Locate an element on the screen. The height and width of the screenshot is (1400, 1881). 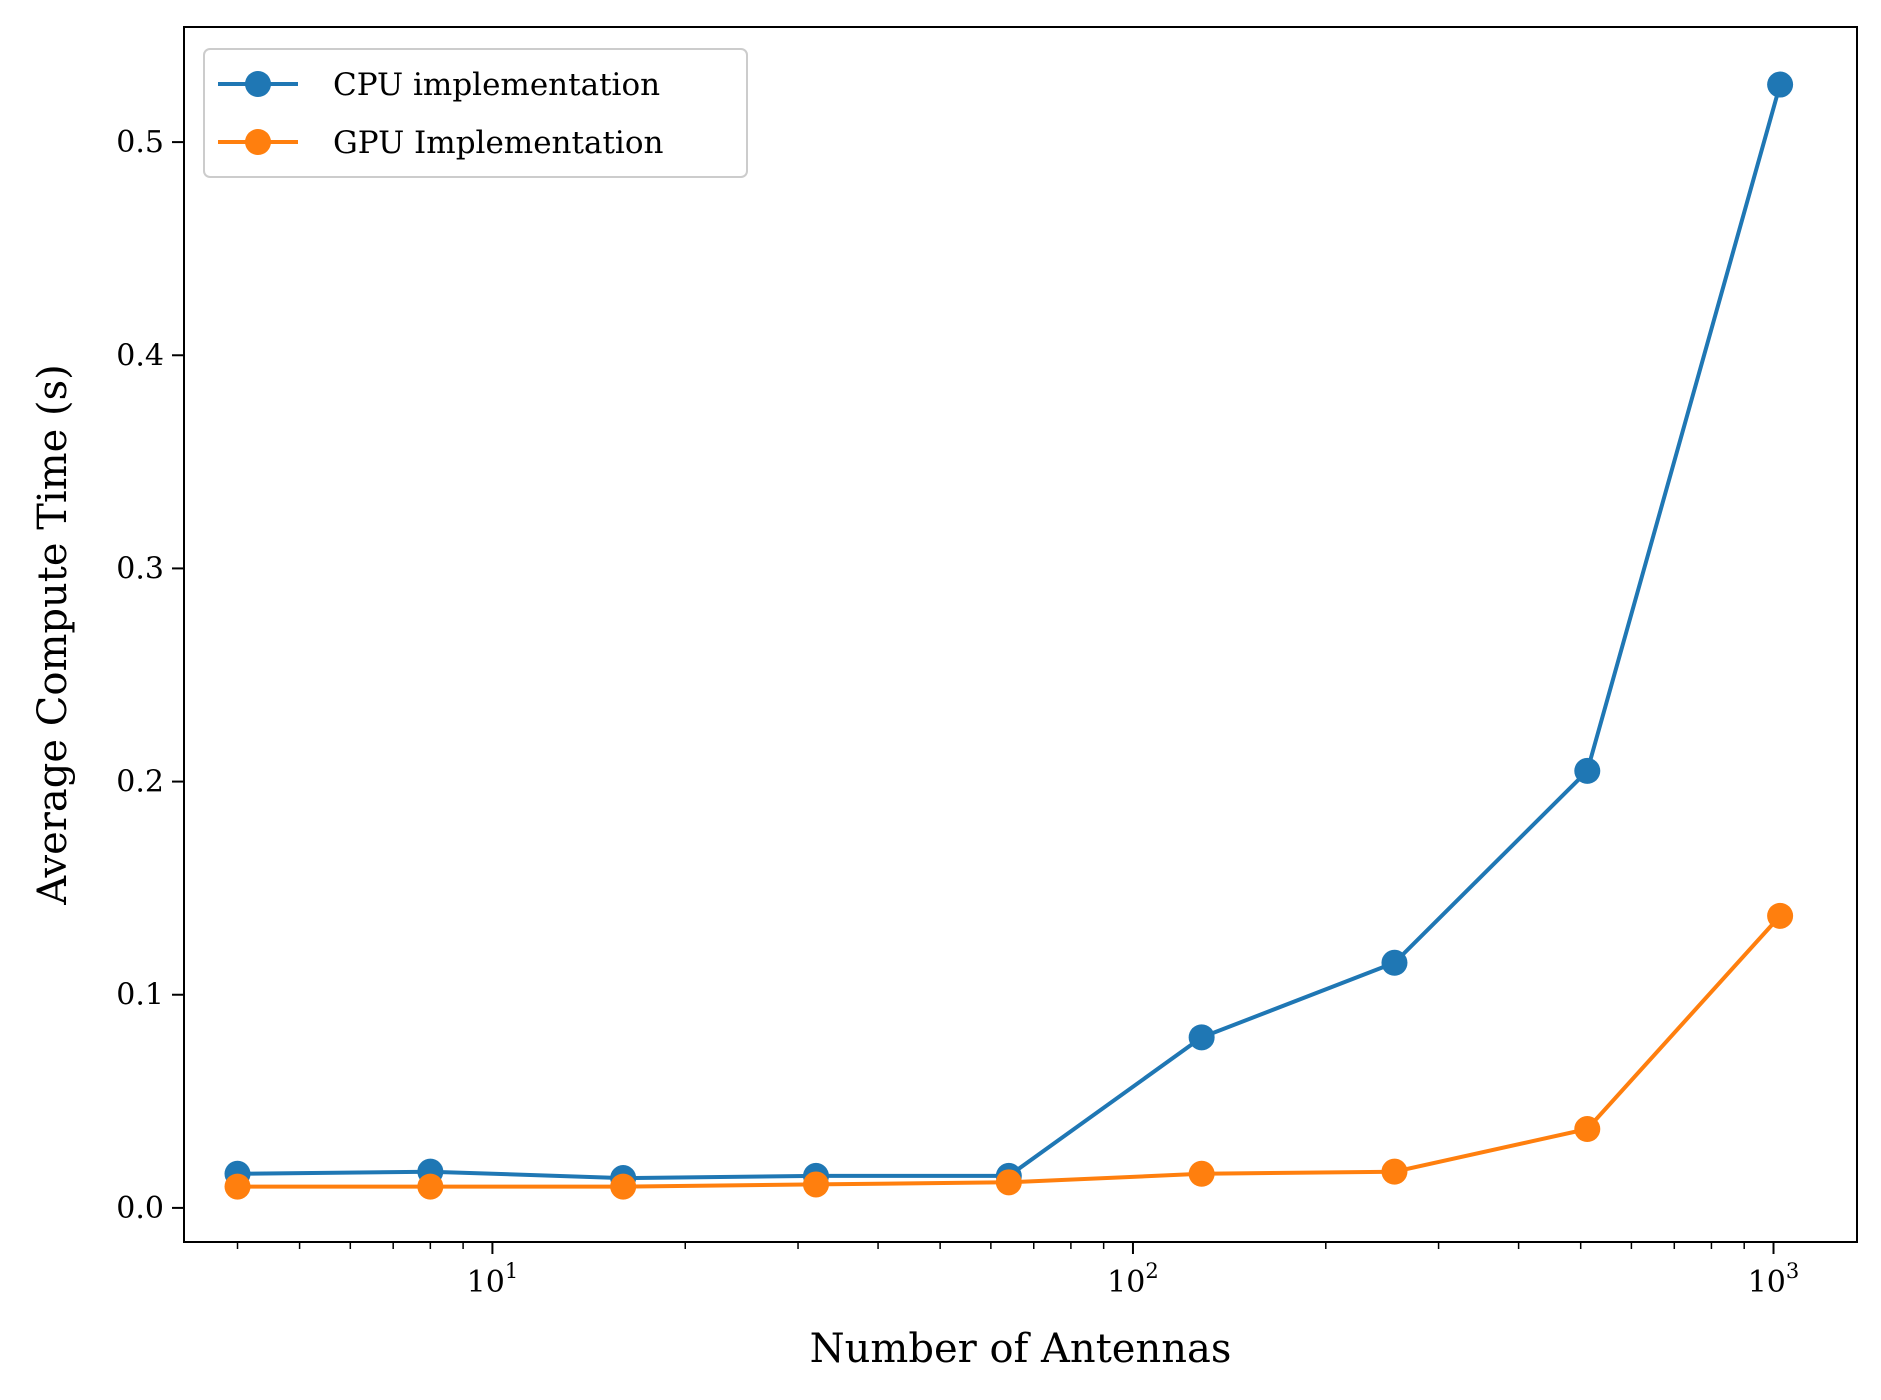
legend: CPU implementation GPU Implementation is located at coordinates (475, 113).